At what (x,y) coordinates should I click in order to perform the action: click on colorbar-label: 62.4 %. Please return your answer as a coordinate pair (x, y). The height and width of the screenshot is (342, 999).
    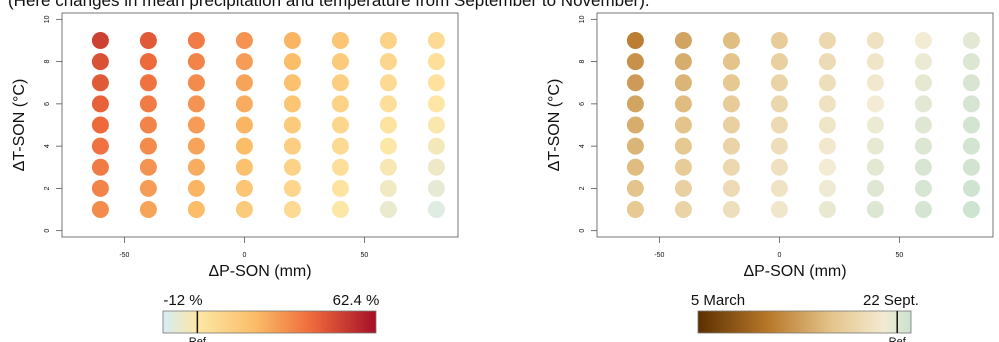
    Looking at the image, I should click on (356, 300).